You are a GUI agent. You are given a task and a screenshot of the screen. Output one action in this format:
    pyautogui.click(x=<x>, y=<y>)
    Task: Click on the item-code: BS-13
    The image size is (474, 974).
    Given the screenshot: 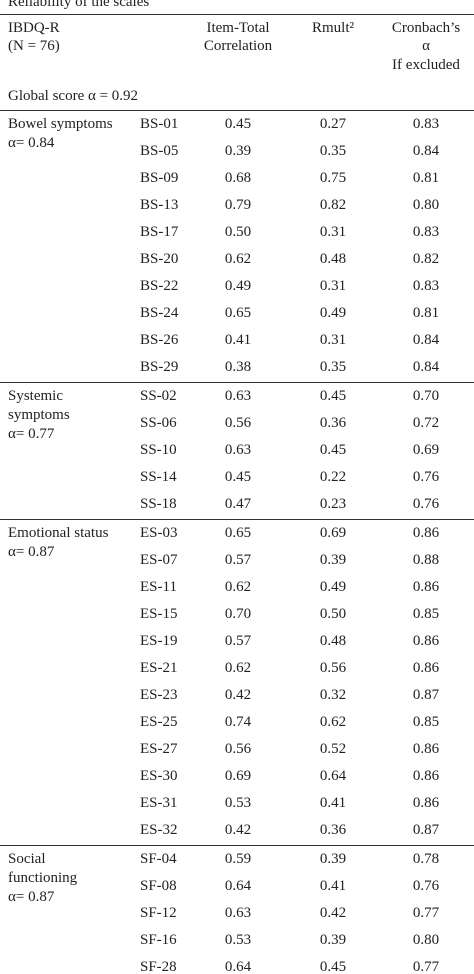 What is the action you would take?
    pyautogui.click(x=159, y=205)
    